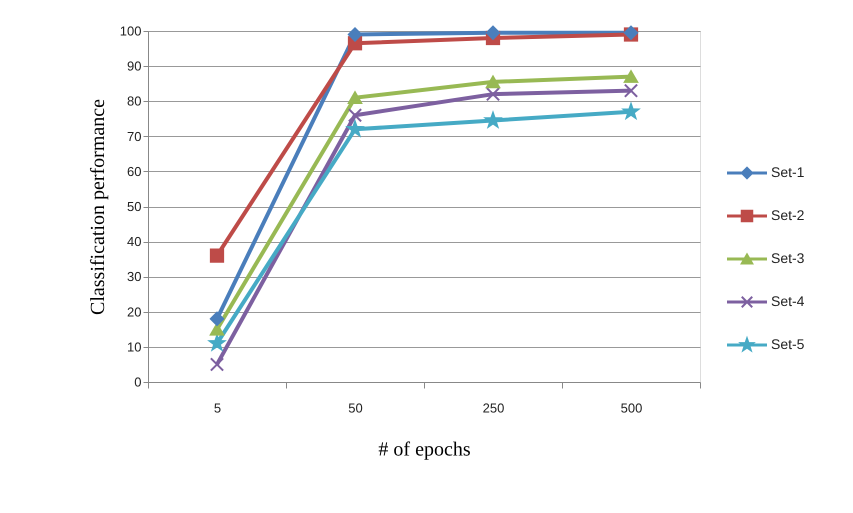 This screenshot has width=853, height=513. Describe the element at coordinates (134, 276) in the screenshot. I see `y-tick-label: 30` at that location.